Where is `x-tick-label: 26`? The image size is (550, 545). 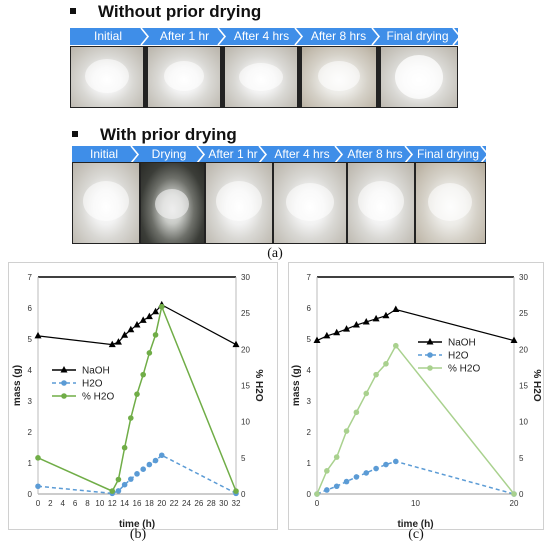 x-tick-label: 26 is located at coordinates (198, 503).